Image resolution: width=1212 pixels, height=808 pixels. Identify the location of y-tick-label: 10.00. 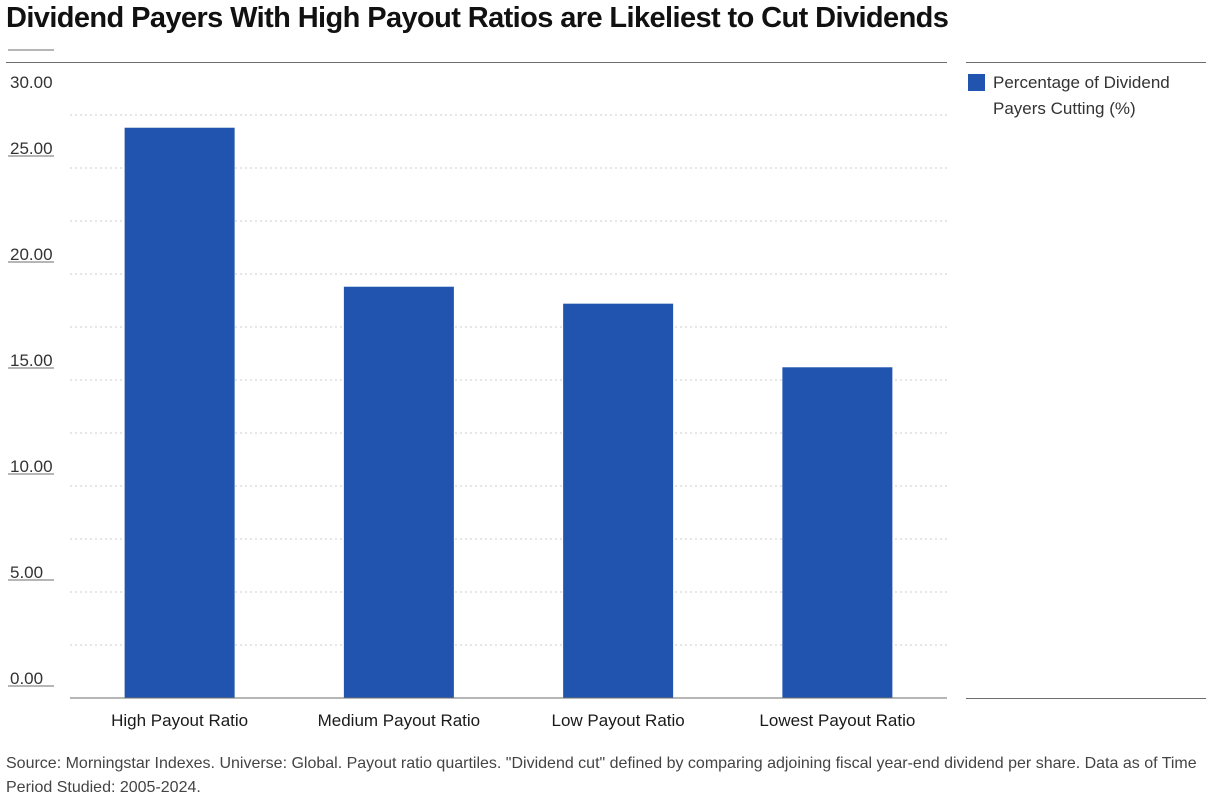
(31, 466).